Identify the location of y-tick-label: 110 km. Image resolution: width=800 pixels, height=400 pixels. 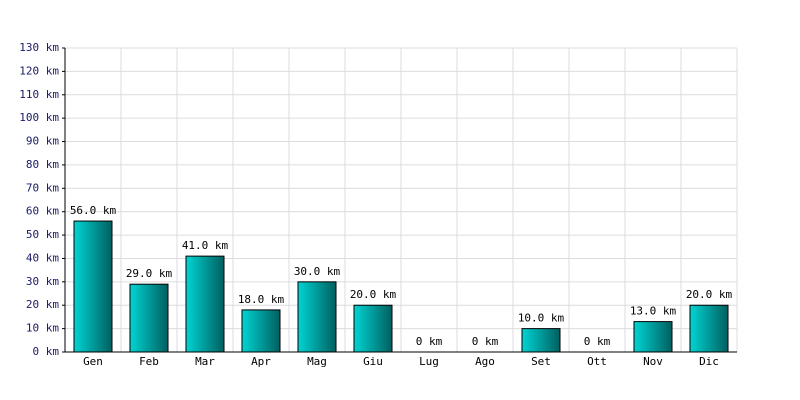
(39, 94).